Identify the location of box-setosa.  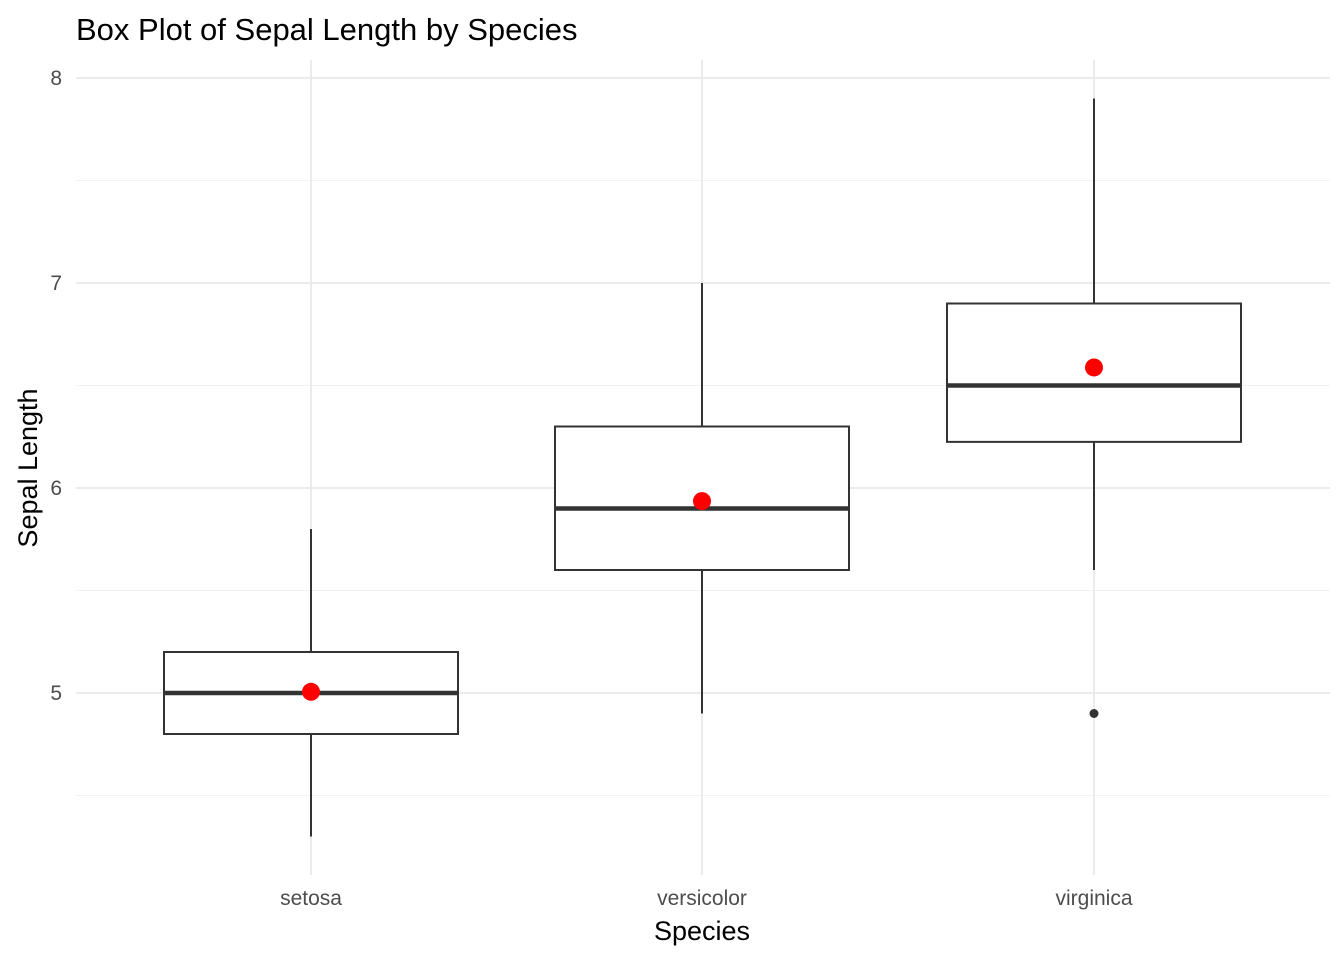
(311, 683).